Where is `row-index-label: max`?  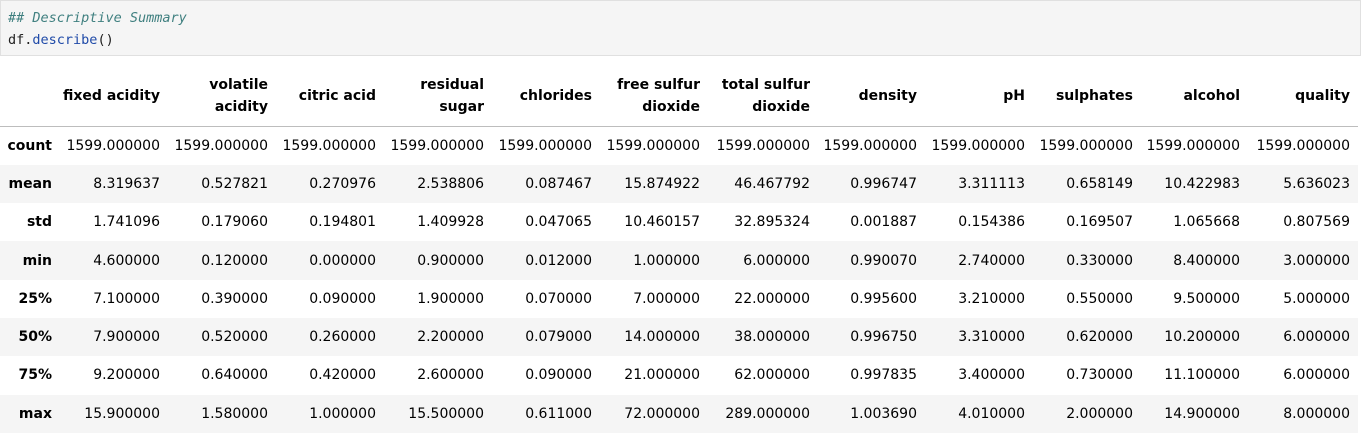 row-index-label: max is located at coordinates (35, 413).